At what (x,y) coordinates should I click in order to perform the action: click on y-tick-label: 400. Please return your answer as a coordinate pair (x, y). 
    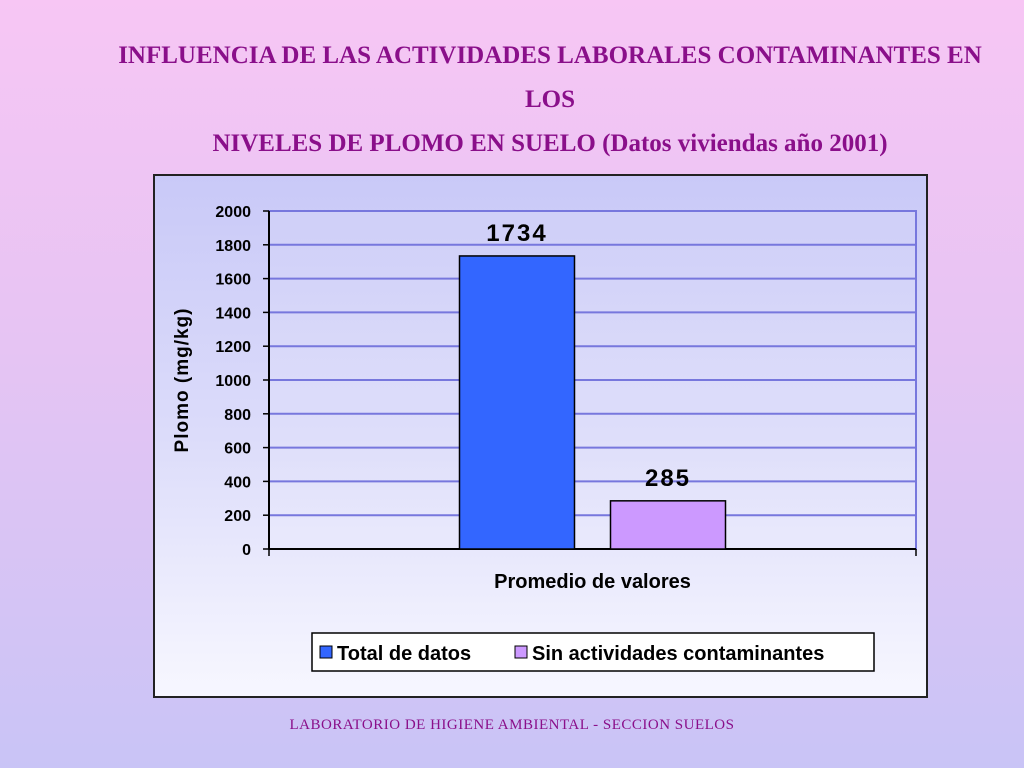
    Looking at the image, I should click on (237, 482).